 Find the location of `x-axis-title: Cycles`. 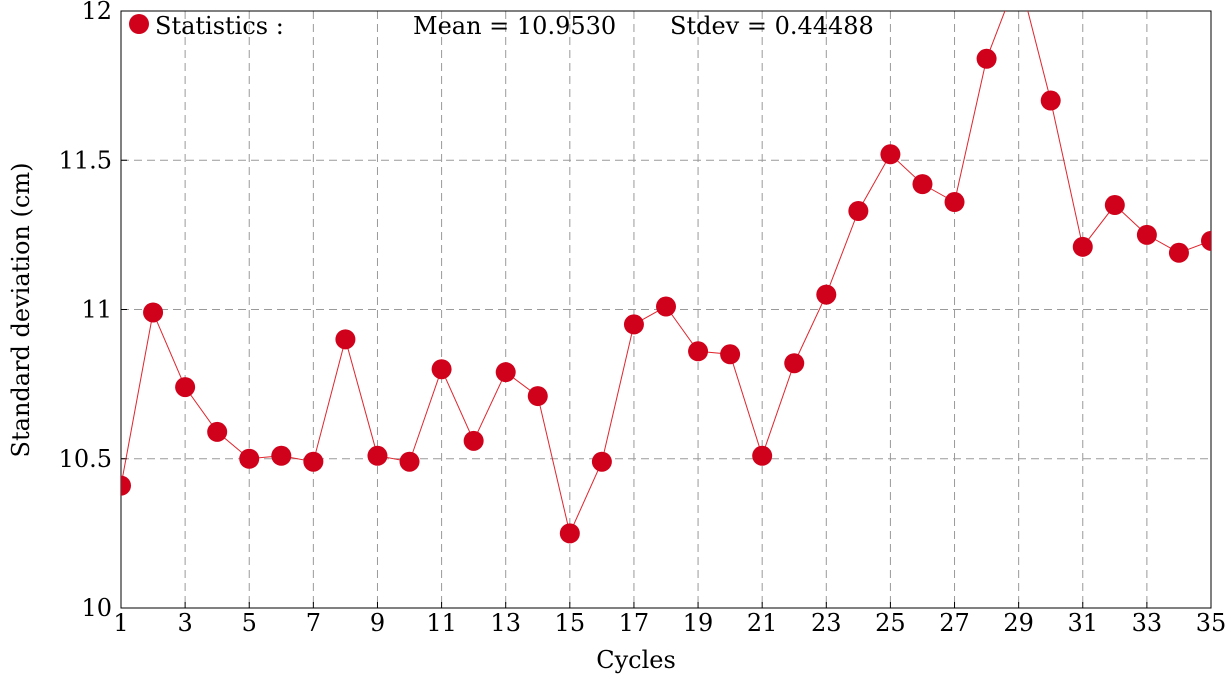

x-axis-title: Cycles is located at coordinates (636, 660).